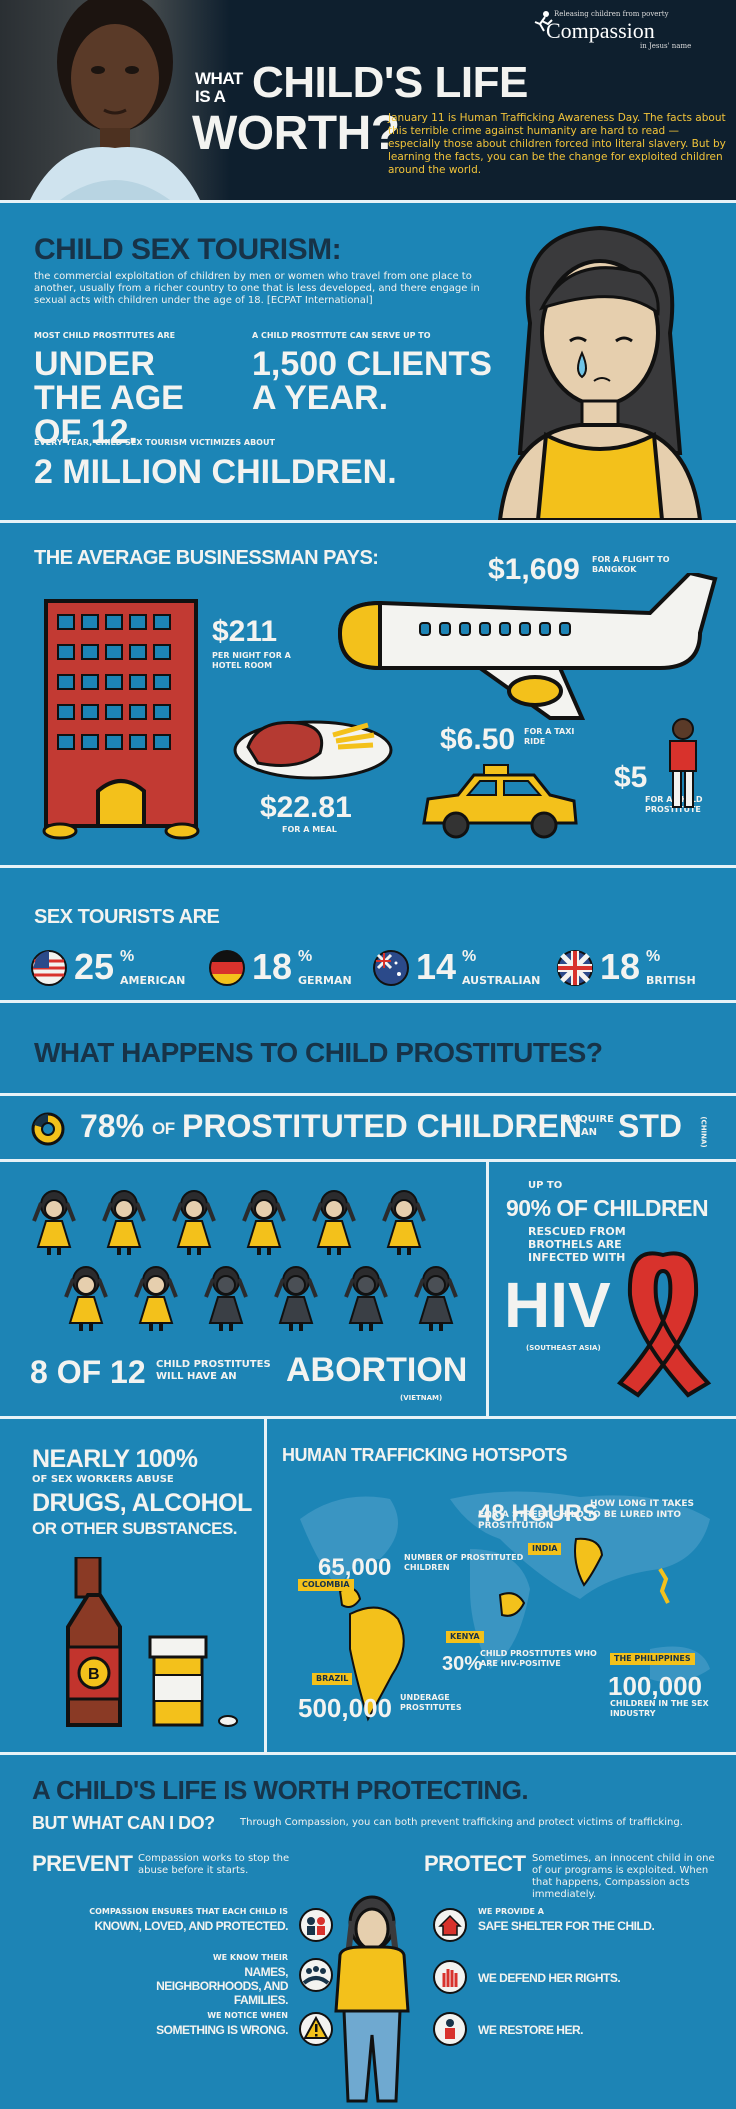 Image resolution: width=736 pixels, height=2109 pixels. What do you see at coordinates (566, 1926) in the screenshot?
I see `protect-item-big: SAFE SHELTER FOR THE CHILD.` at bounding box center [566, 1926].